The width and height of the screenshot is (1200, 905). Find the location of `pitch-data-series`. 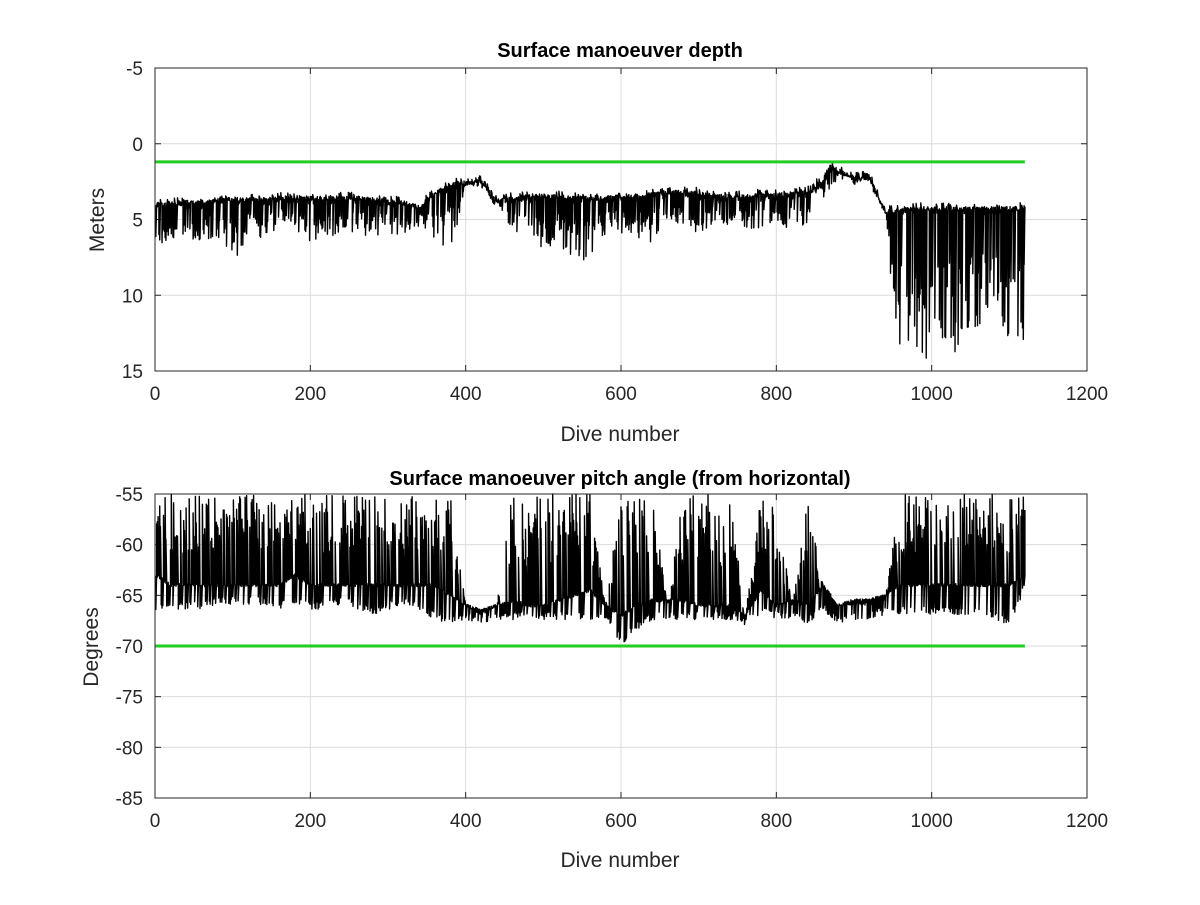

pitch-data-series is located at coordinates (590, 568).